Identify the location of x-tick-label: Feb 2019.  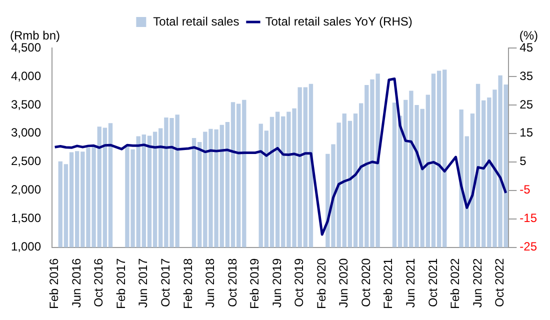
(255, 284).